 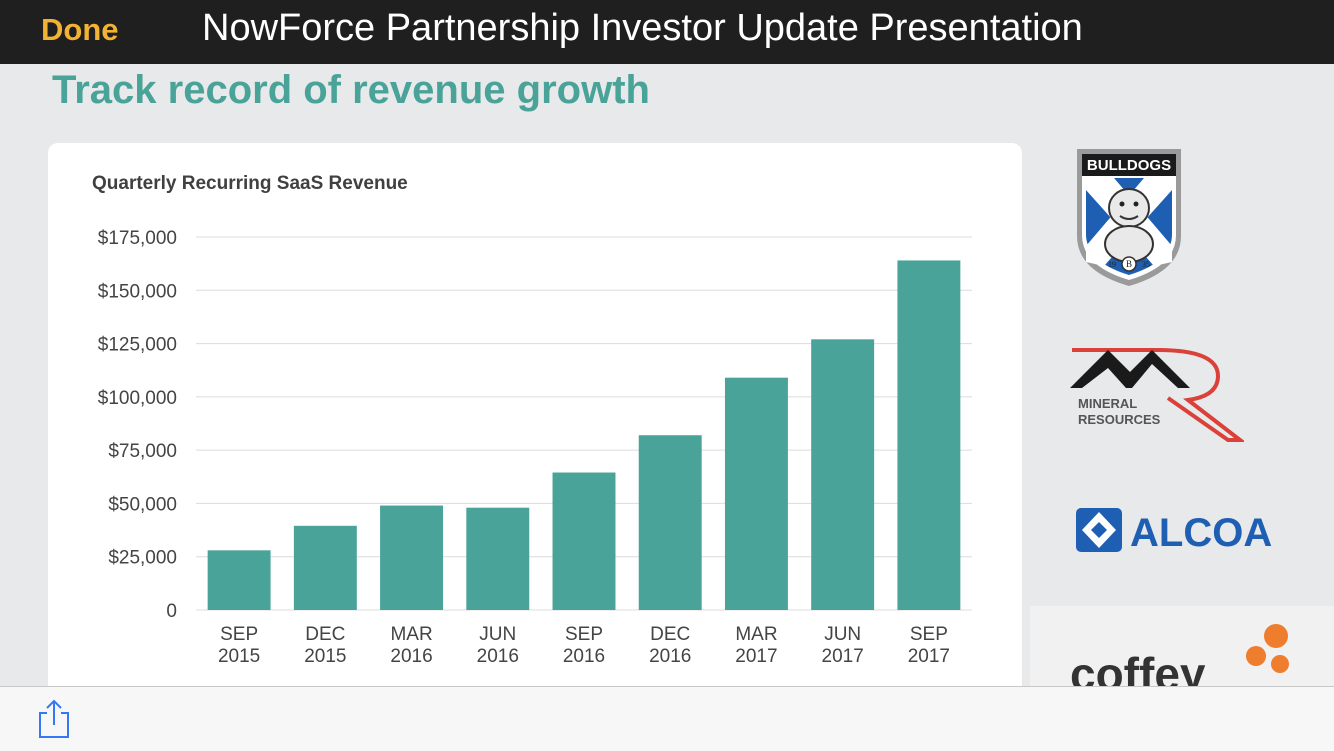 I want to click on y-tick-label: $75,000, so click(x=142, y=451).